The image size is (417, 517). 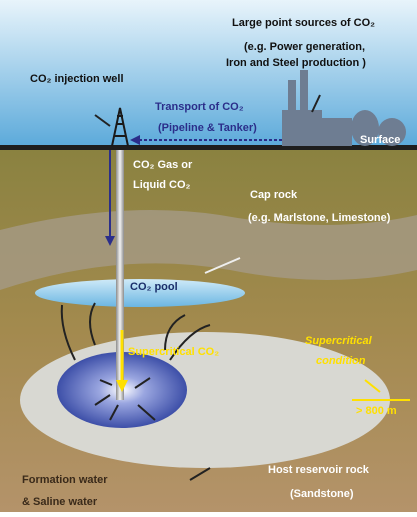 What do you see at coordinates (303, 23) in the screenshot?
I see `sources-title: Large point sources of CO₂` at bounding box center [303, 23].